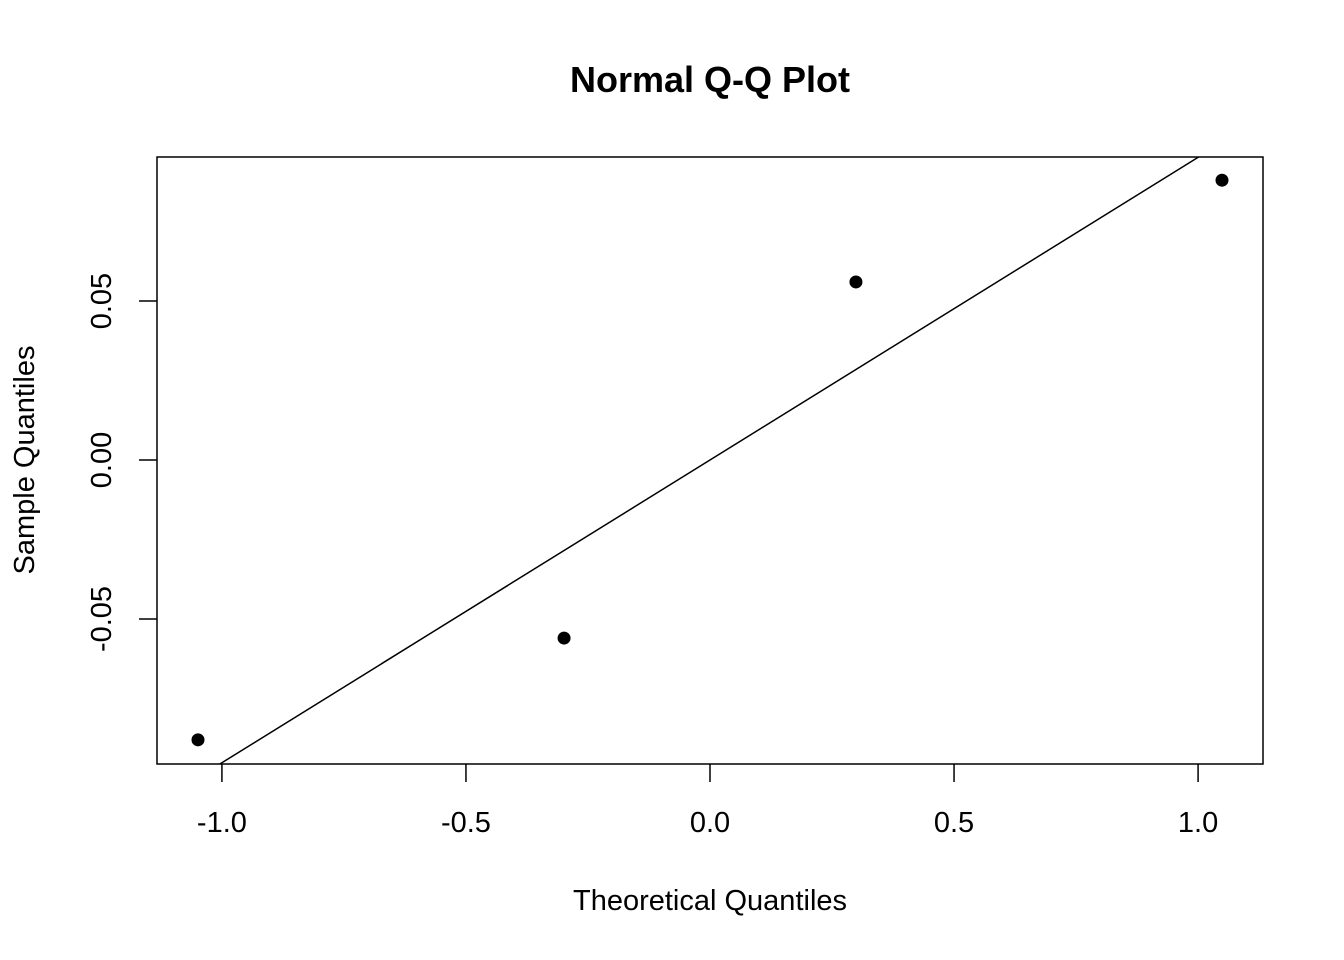 This screenshot has width=1344, height=960. What do you see at coordinates (102, 619) in the screenshot?
I see `y-tick-label: -0.05` at bounding box center [102, 619].